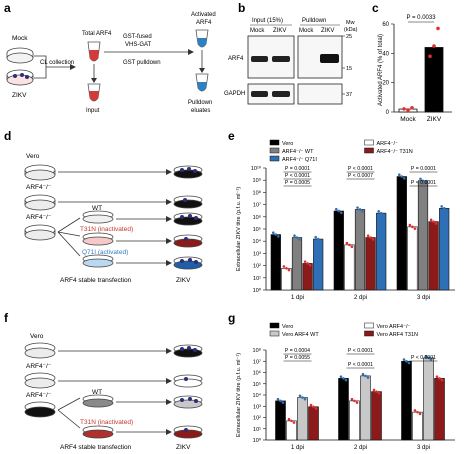 Image resolution: width=465 pixels, height=454 pixels. What do you see at coordinates (387, 144) in the screenshot?
I see `legend-label: ARF4⁻/⁻` at bounding box center [387, 144].